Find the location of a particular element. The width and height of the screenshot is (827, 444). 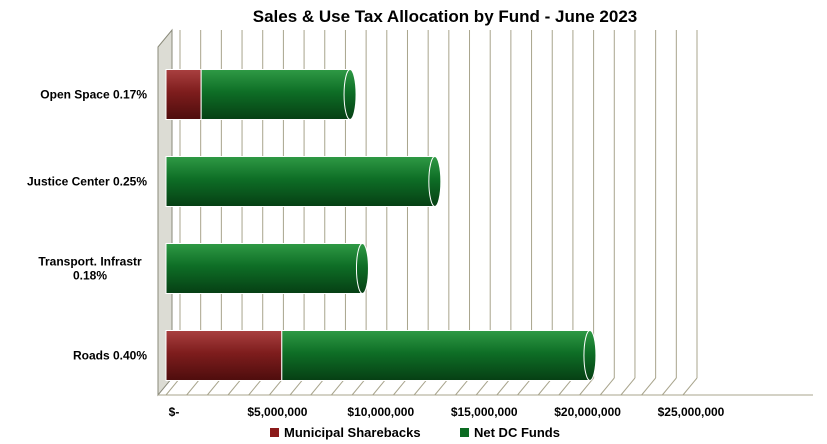

category-label: Open Space 0.17% is located at coordinates (93, 95).